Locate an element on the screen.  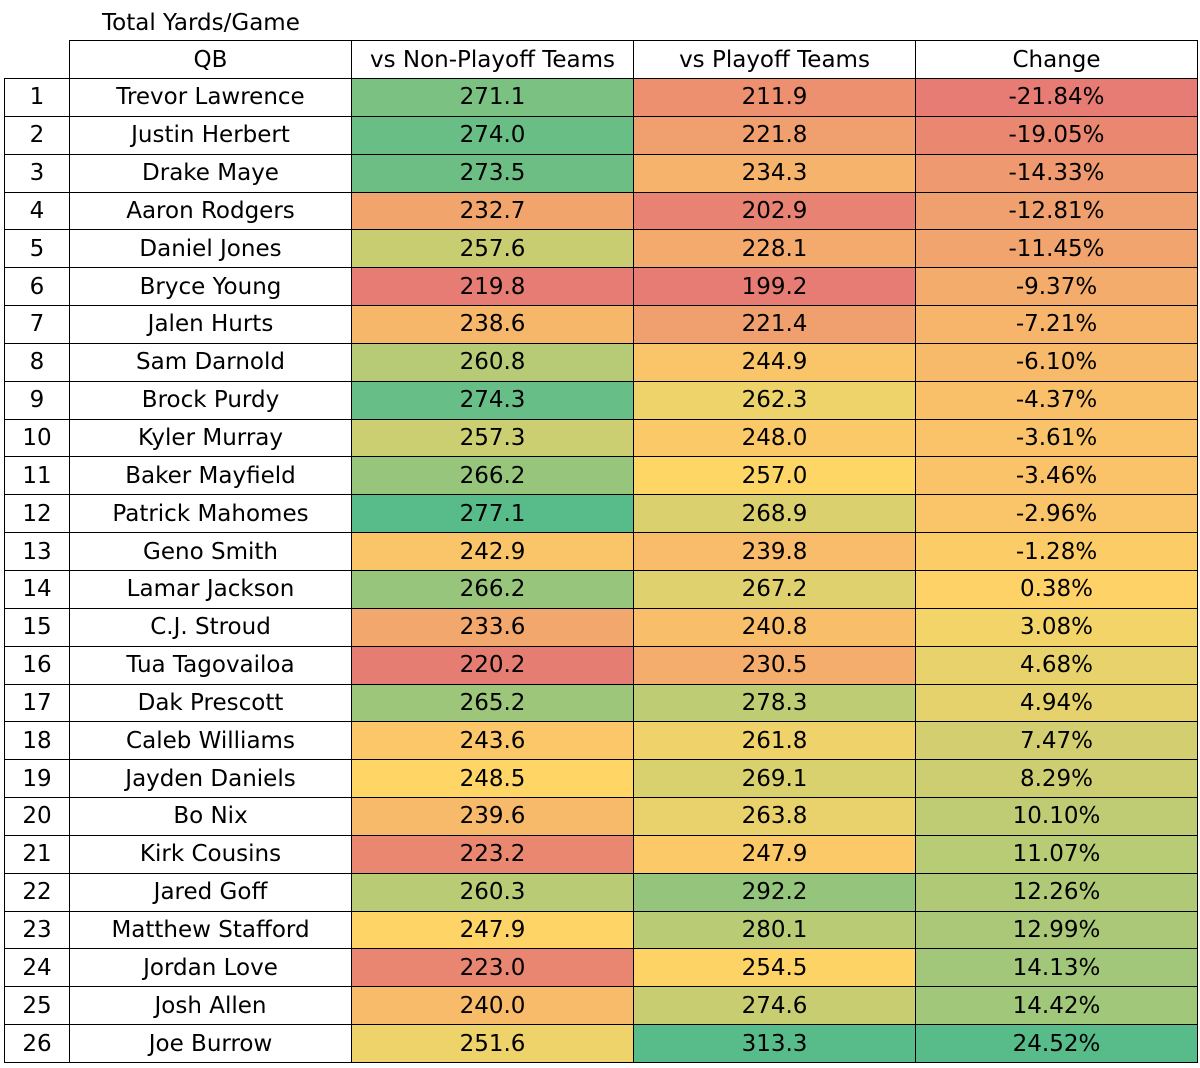
playoff-yards-cell: 262.3 is located at coordinates (774, 400).